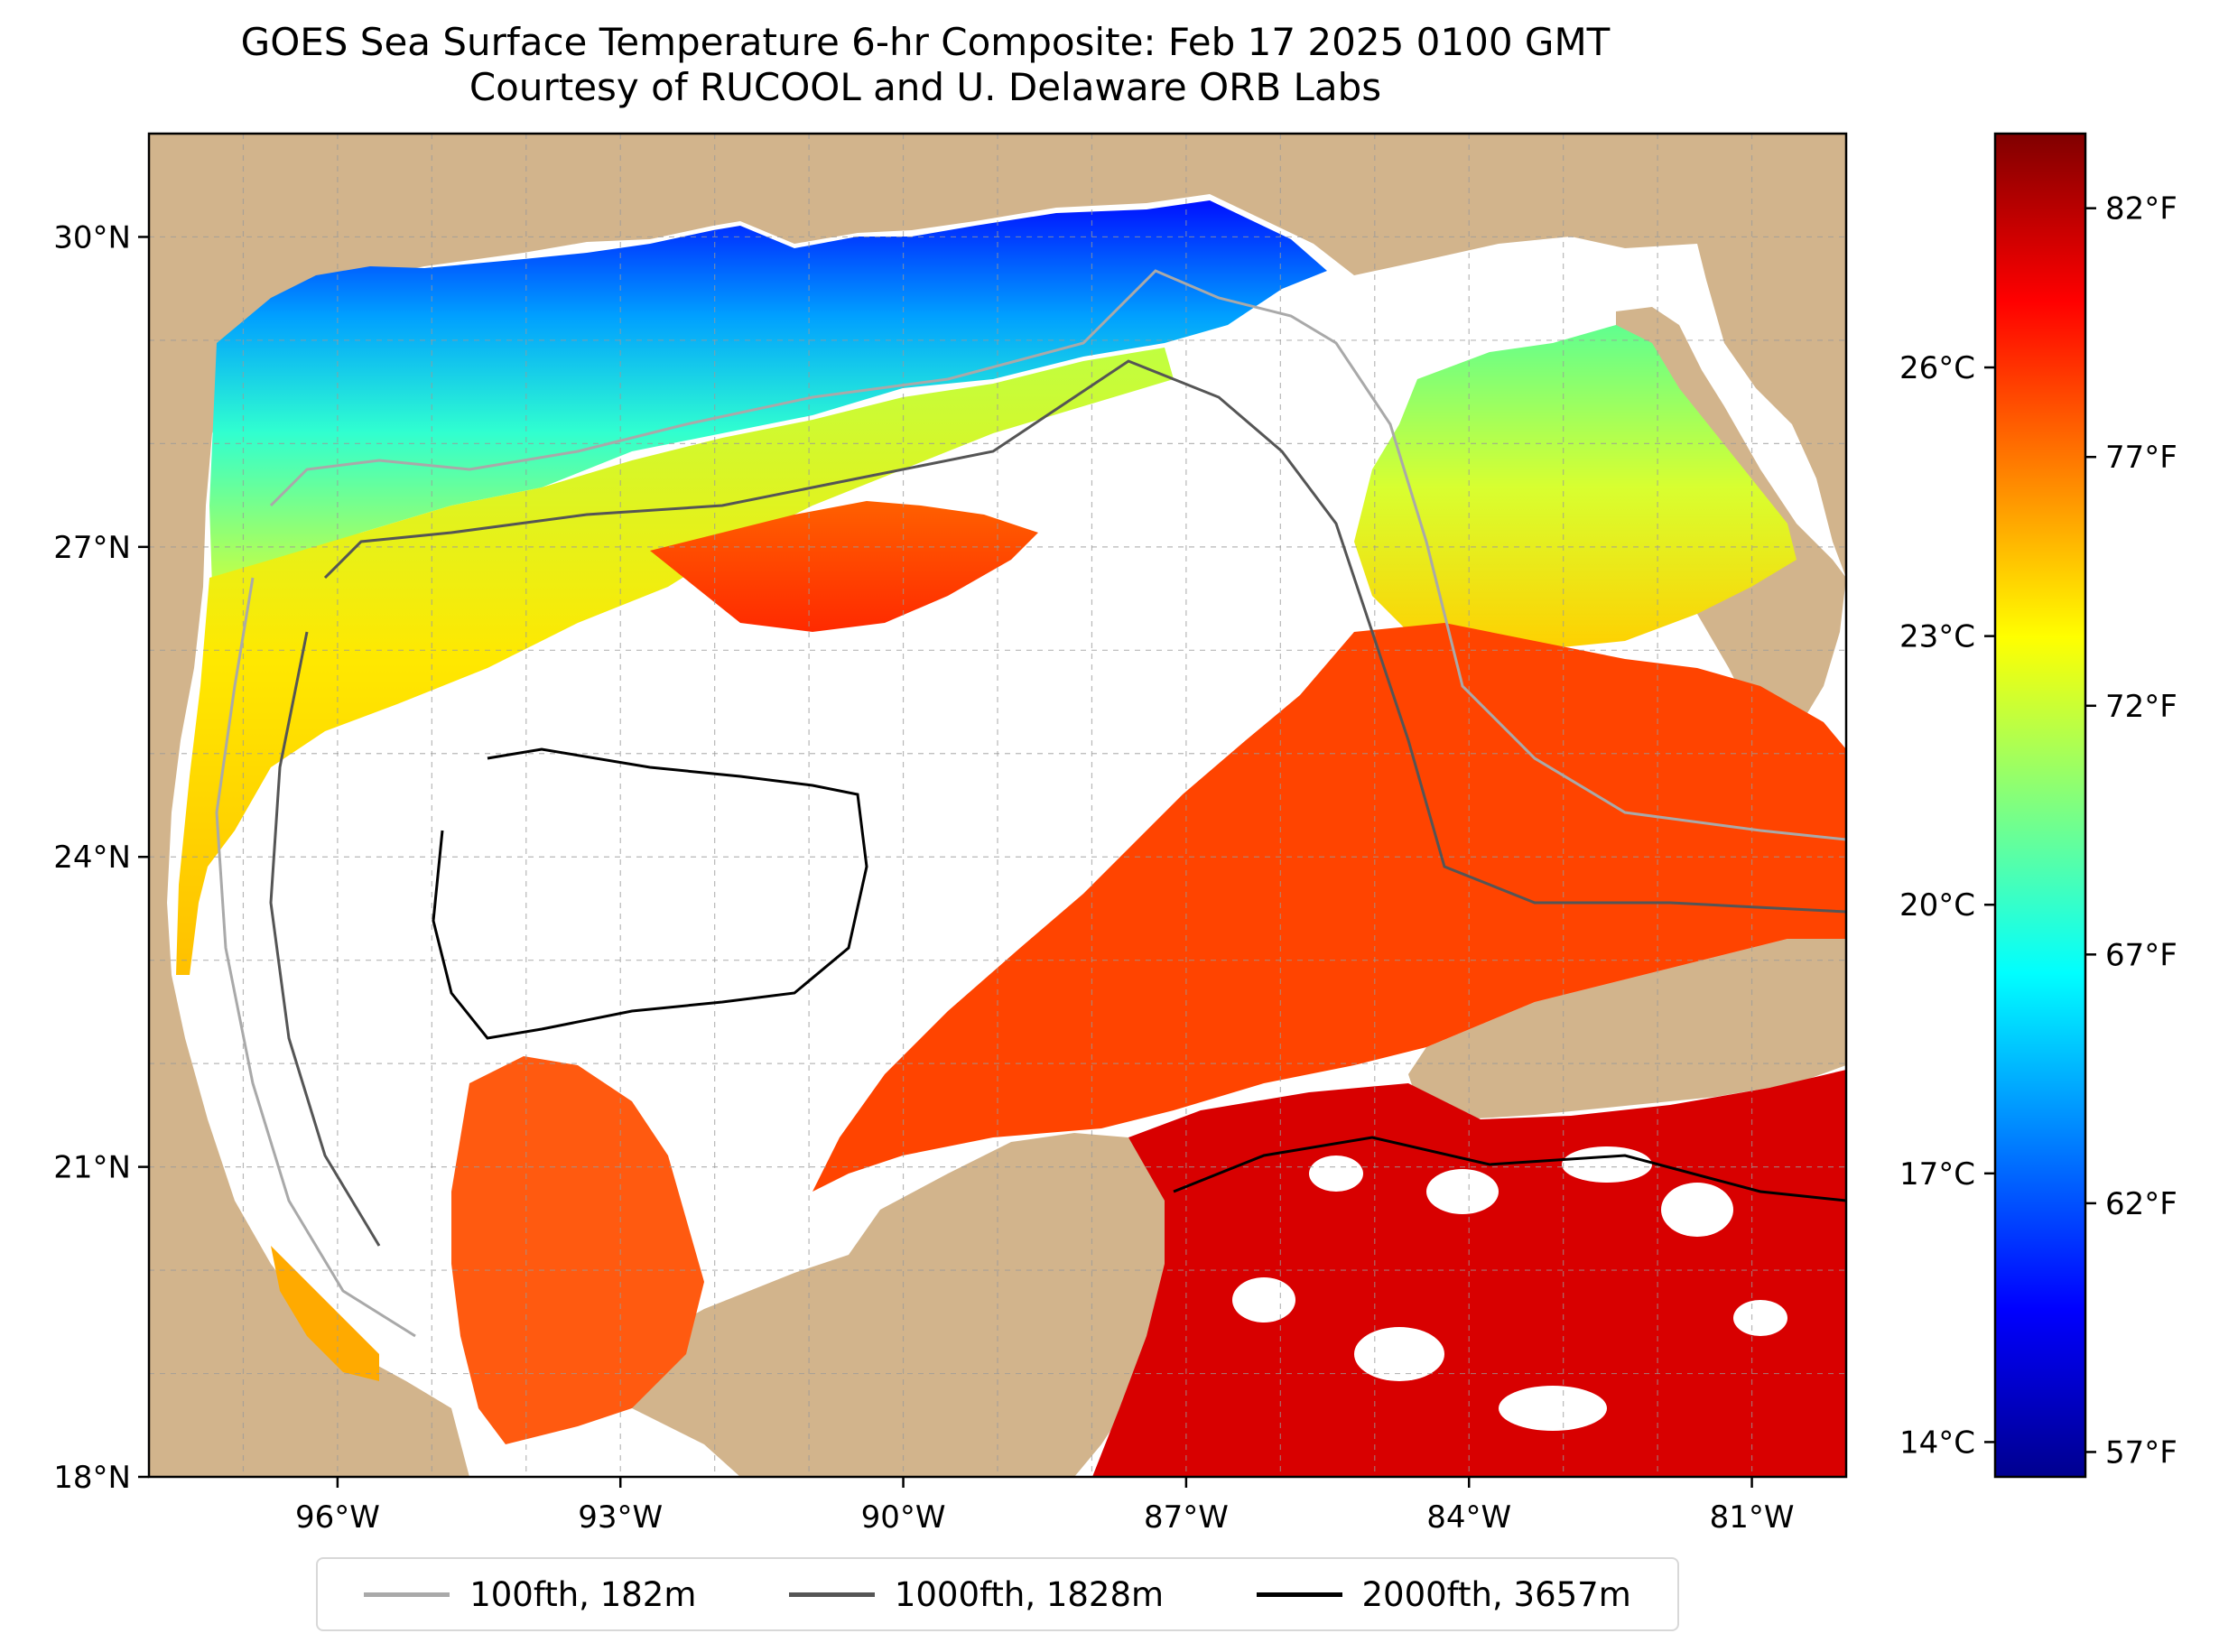  What do you see at coordinates (92, 1478) in the screenshot?
I see `lat-tick-label: 18°N` at bounding box center [92, 1478].